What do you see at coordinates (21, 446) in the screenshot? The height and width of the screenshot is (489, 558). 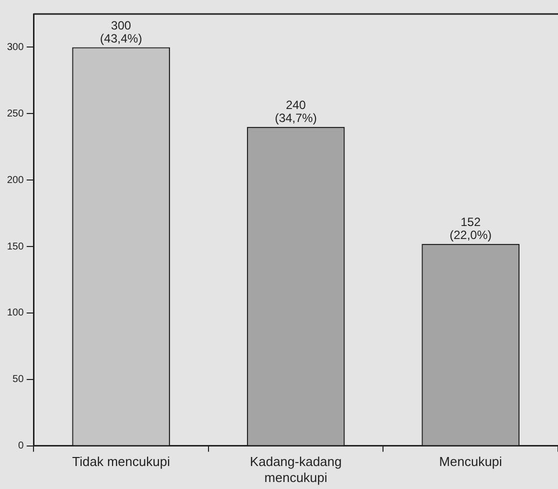 I see `y-tick-label: 0` at bounding box center [21, 446].